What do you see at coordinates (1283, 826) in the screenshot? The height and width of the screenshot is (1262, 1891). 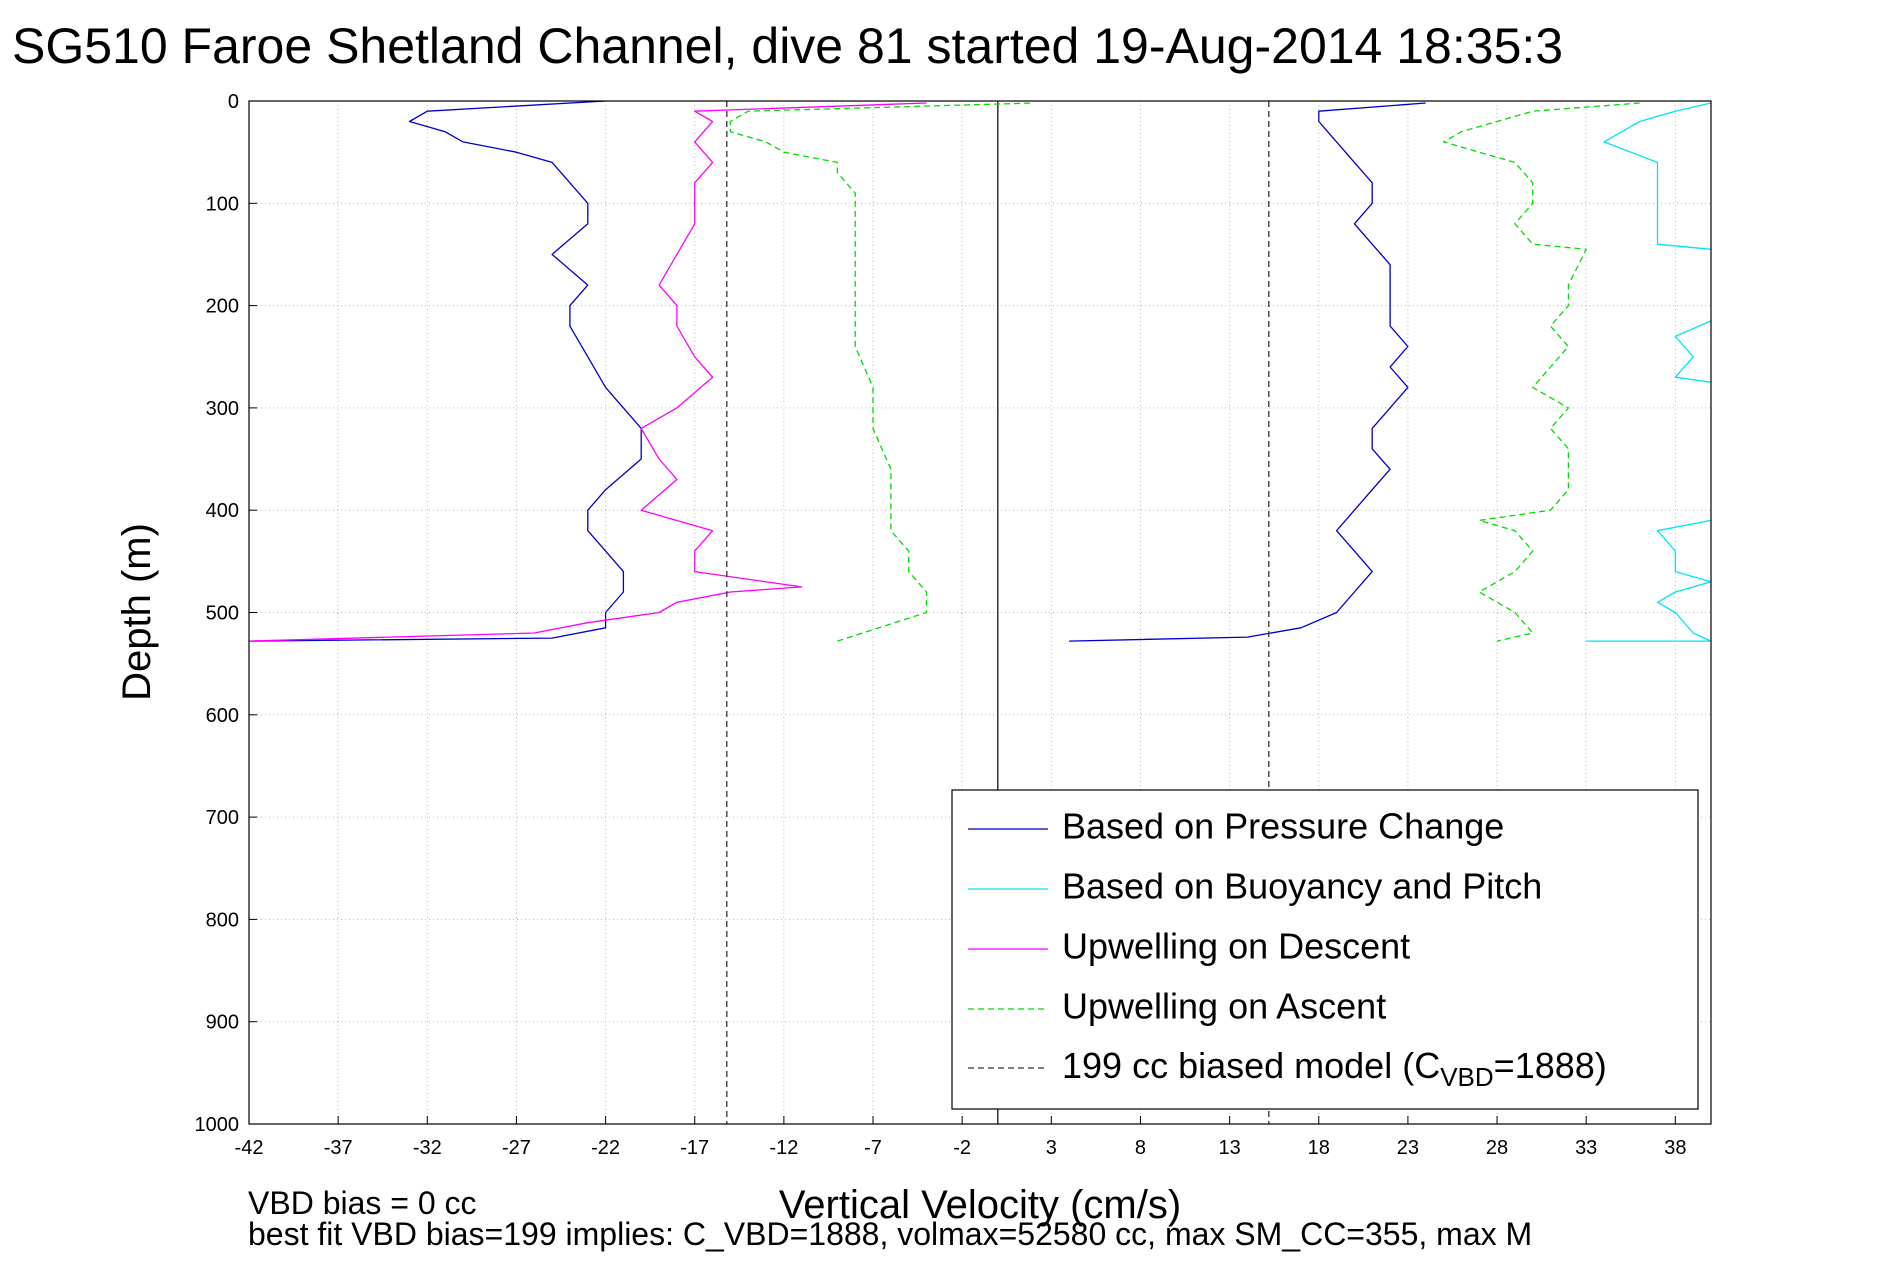 I see `legend-label-0: Based on Pressure Change` at bounding box center [1283, 826].